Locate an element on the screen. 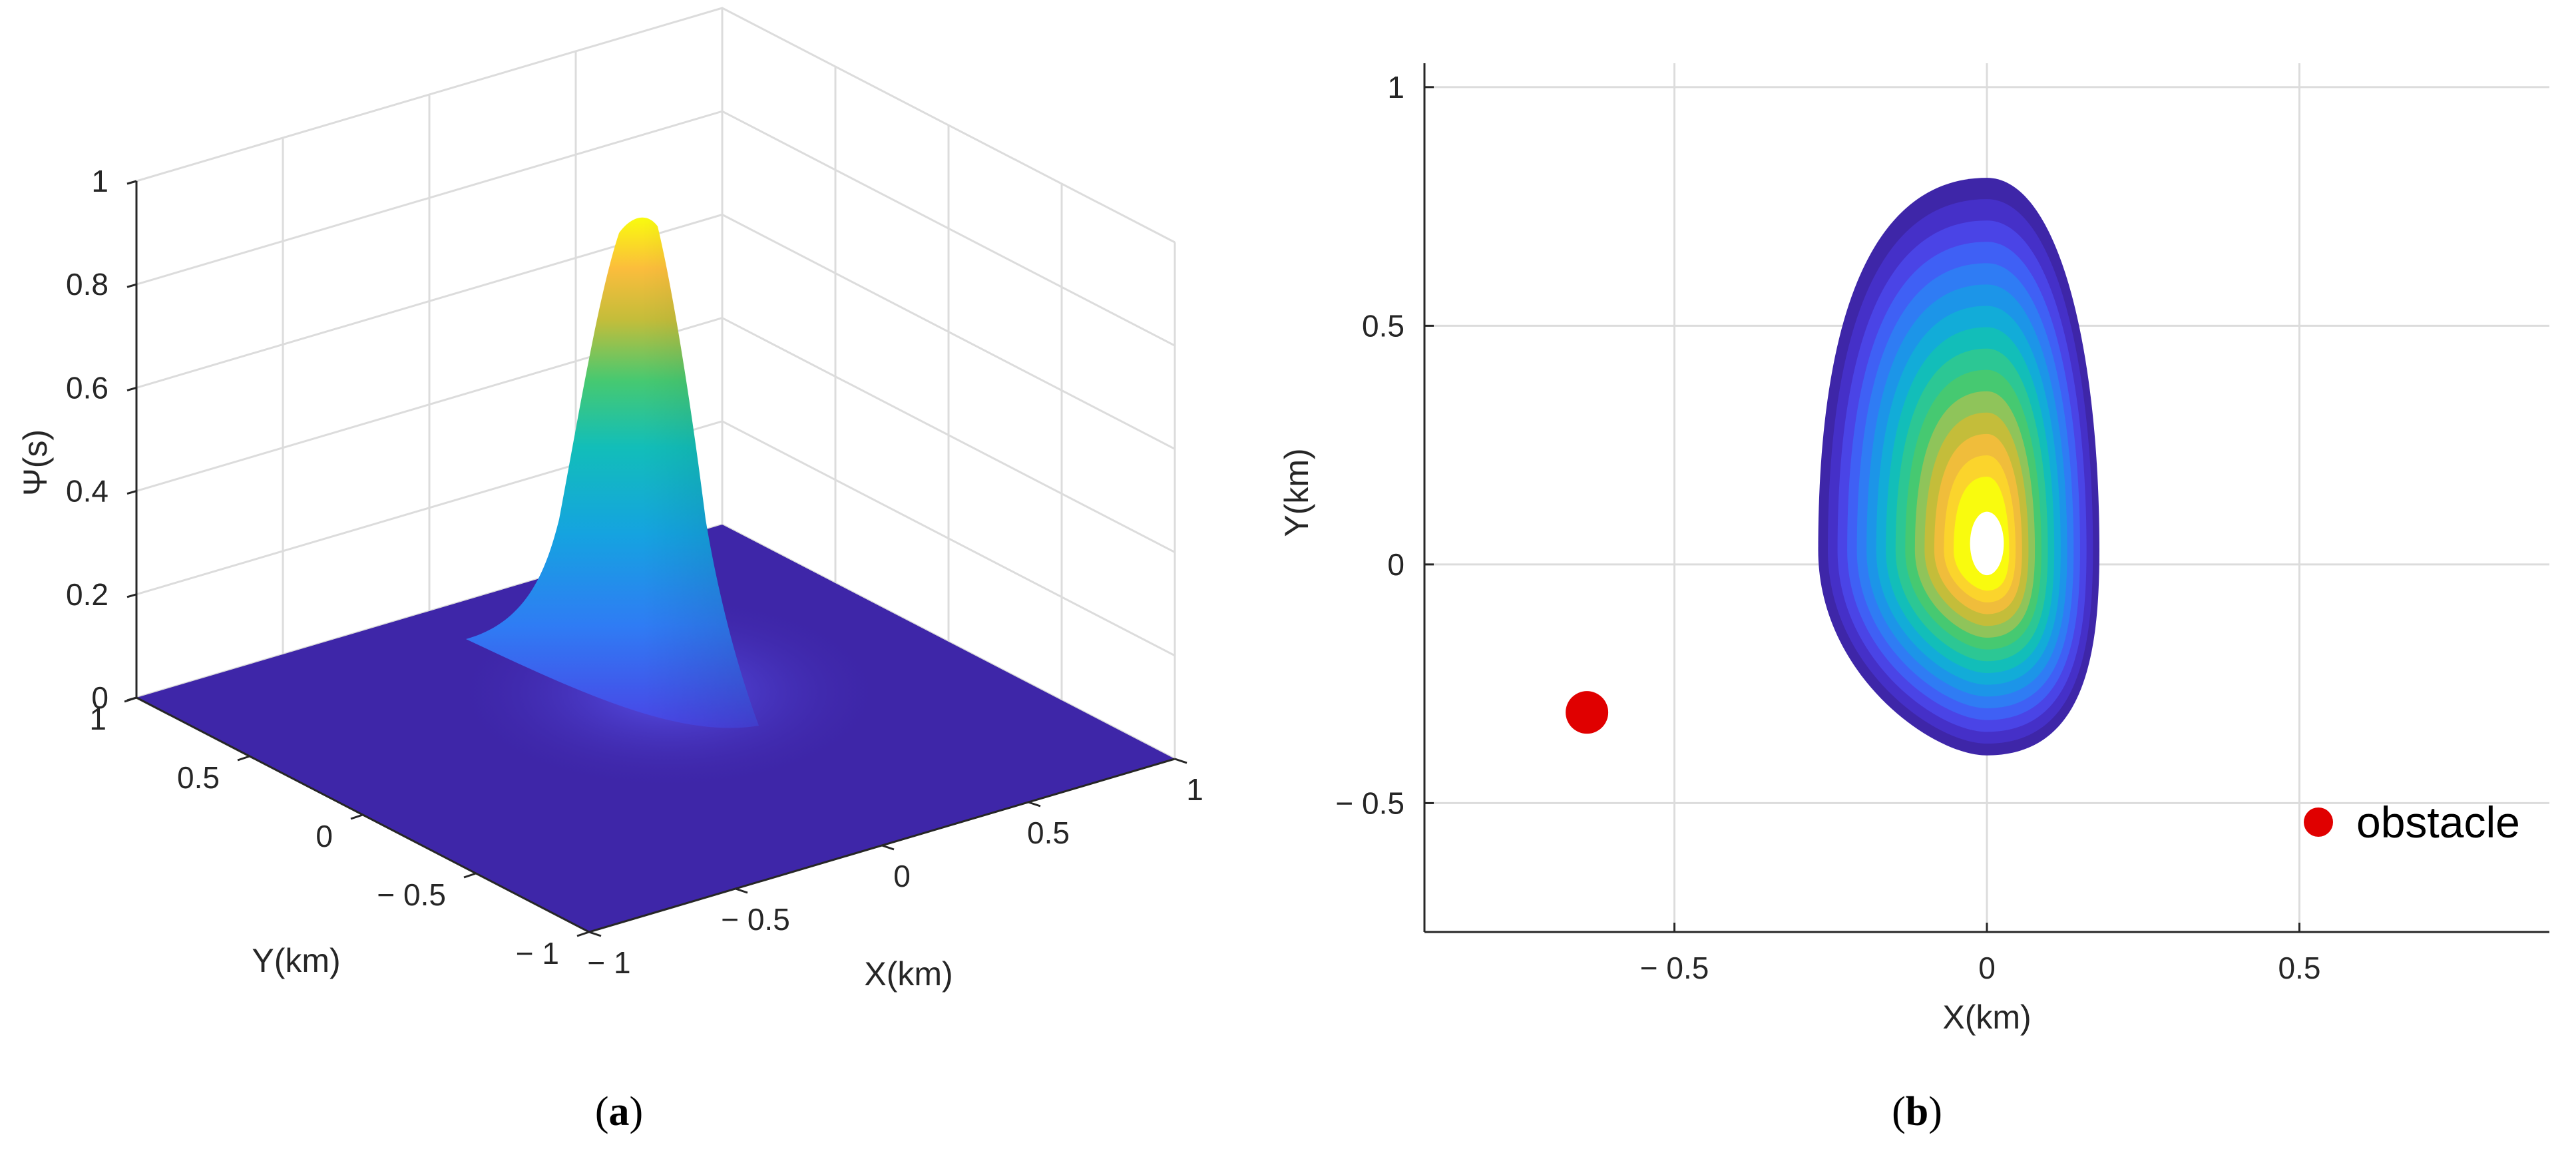 The image size is (2576, 1153). z-tick-label: 1 is located at coordinates (99, 181).